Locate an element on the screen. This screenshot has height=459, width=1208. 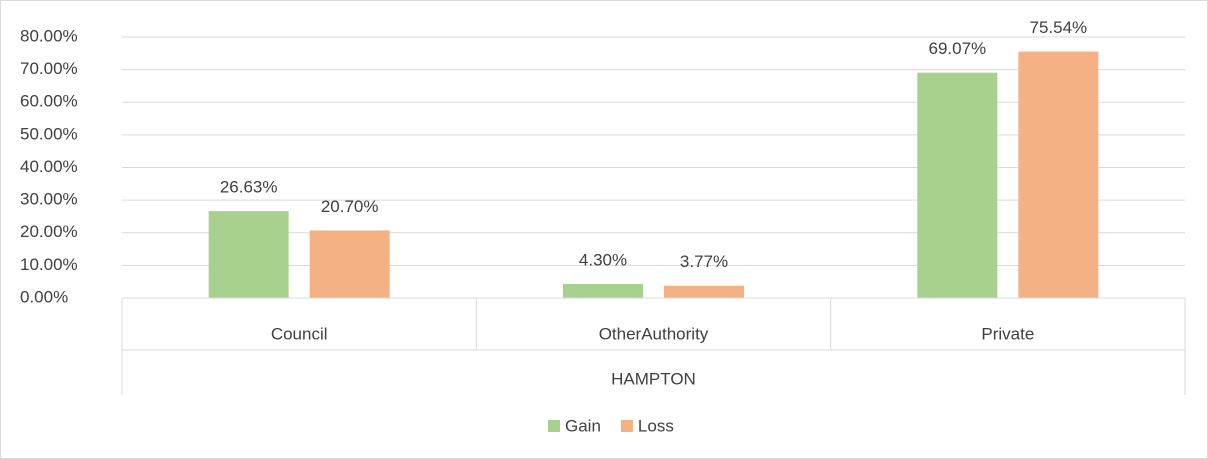
y-tick-label: 50.00% is located at coordinates (49, 133).